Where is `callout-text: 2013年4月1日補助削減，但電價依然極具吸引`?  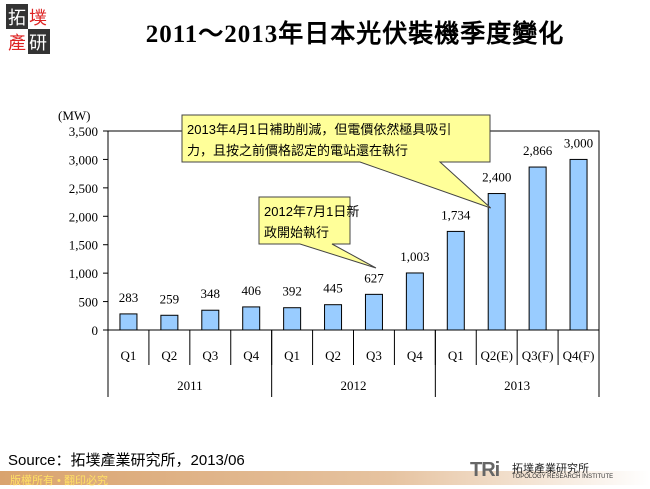 callout-text: 2013年4月1日補助削減，但電價依然極具吸引 is located at coordinates (319, 129).